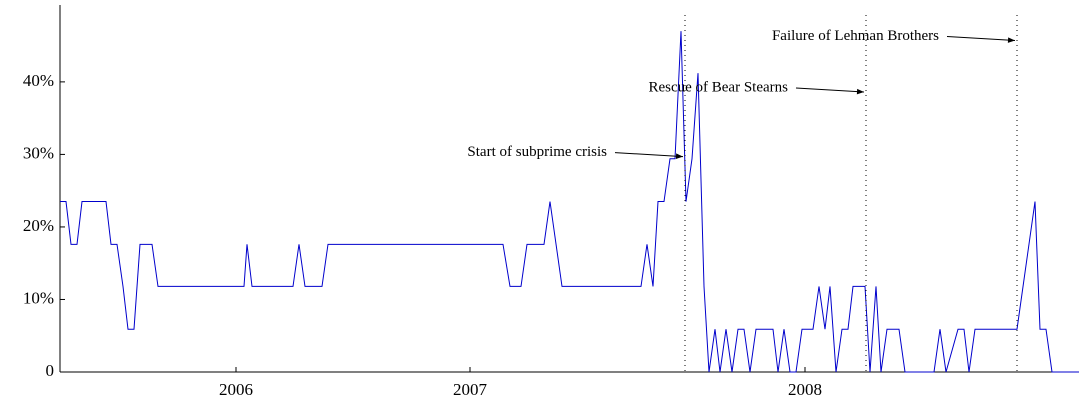 The height and width of the screenshot is (406, 1079). I want to click on y-tick-label: 10%, so click(38, 297).